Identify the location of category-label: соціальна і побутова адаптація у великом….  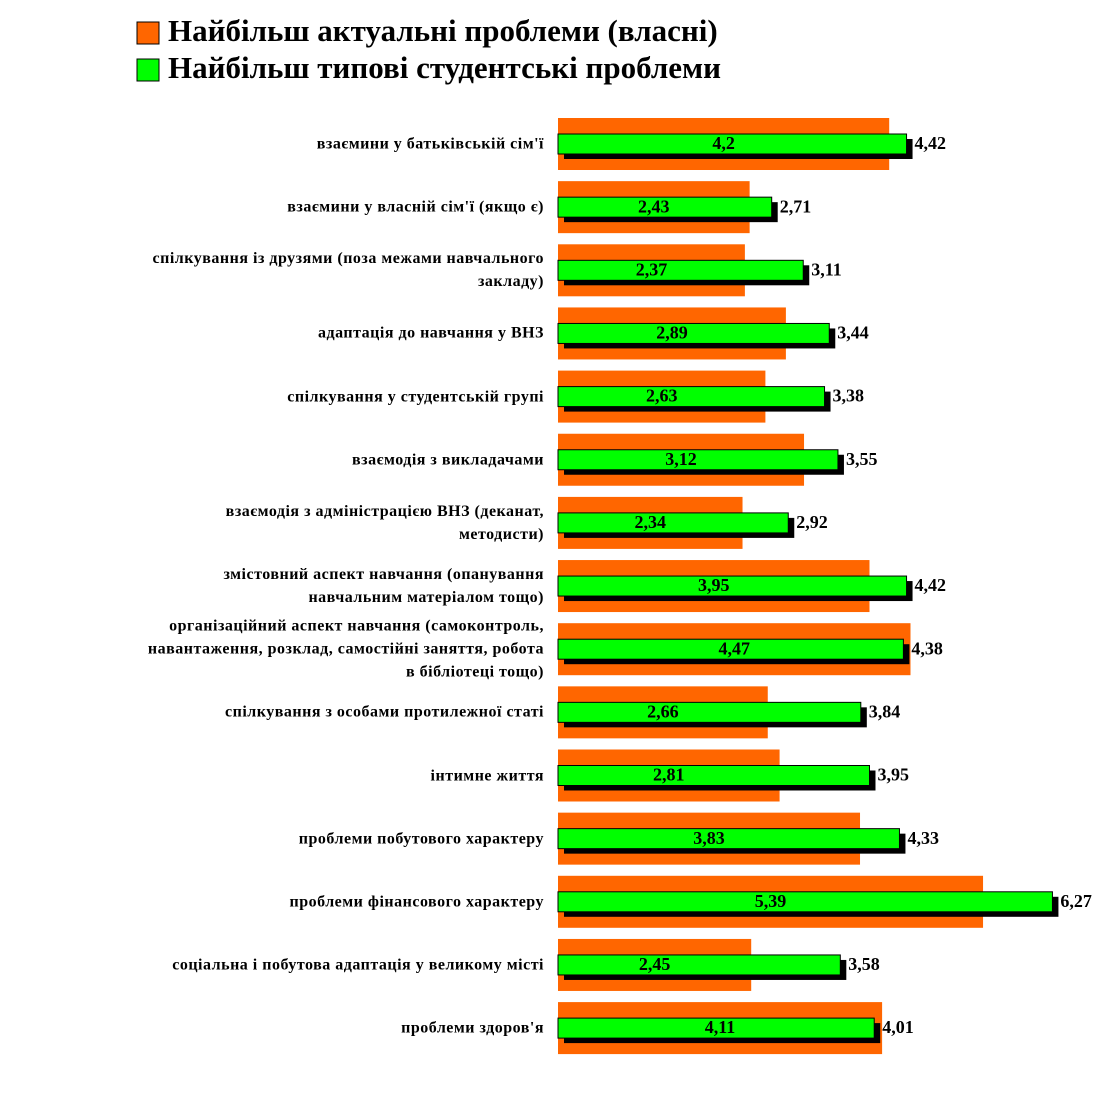
(358, 965).